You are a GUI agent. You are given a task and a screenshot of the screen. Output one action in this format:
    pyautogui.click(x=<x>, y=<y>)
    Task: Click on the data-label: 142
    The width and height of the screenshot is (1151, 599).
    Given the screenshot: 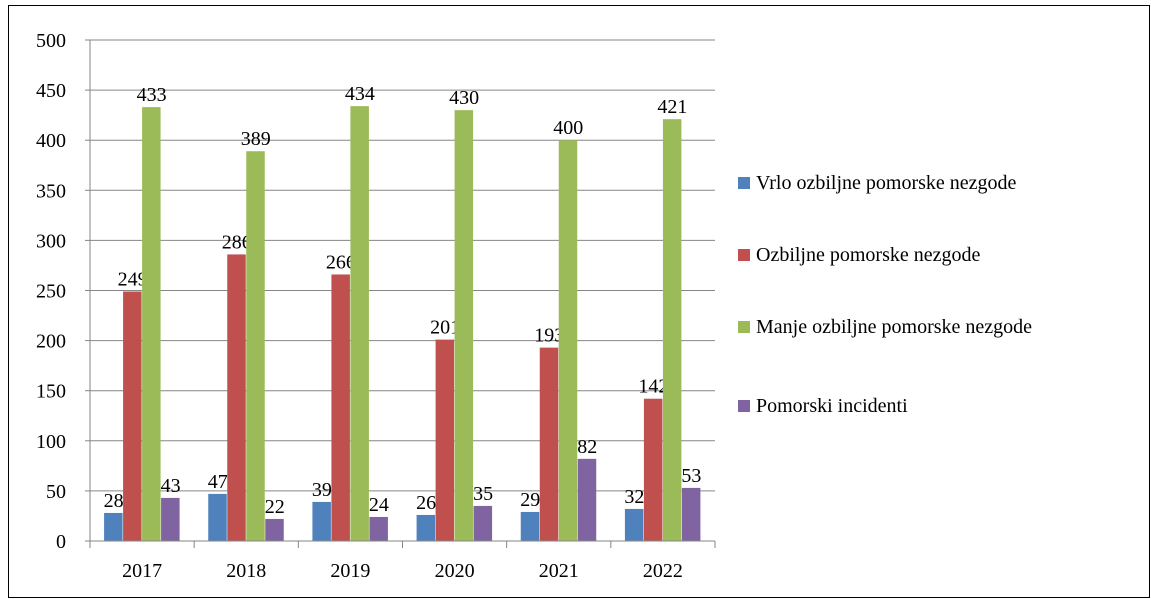 What is the action you would take?
    pyautogui.click(x=653, y=387)
    